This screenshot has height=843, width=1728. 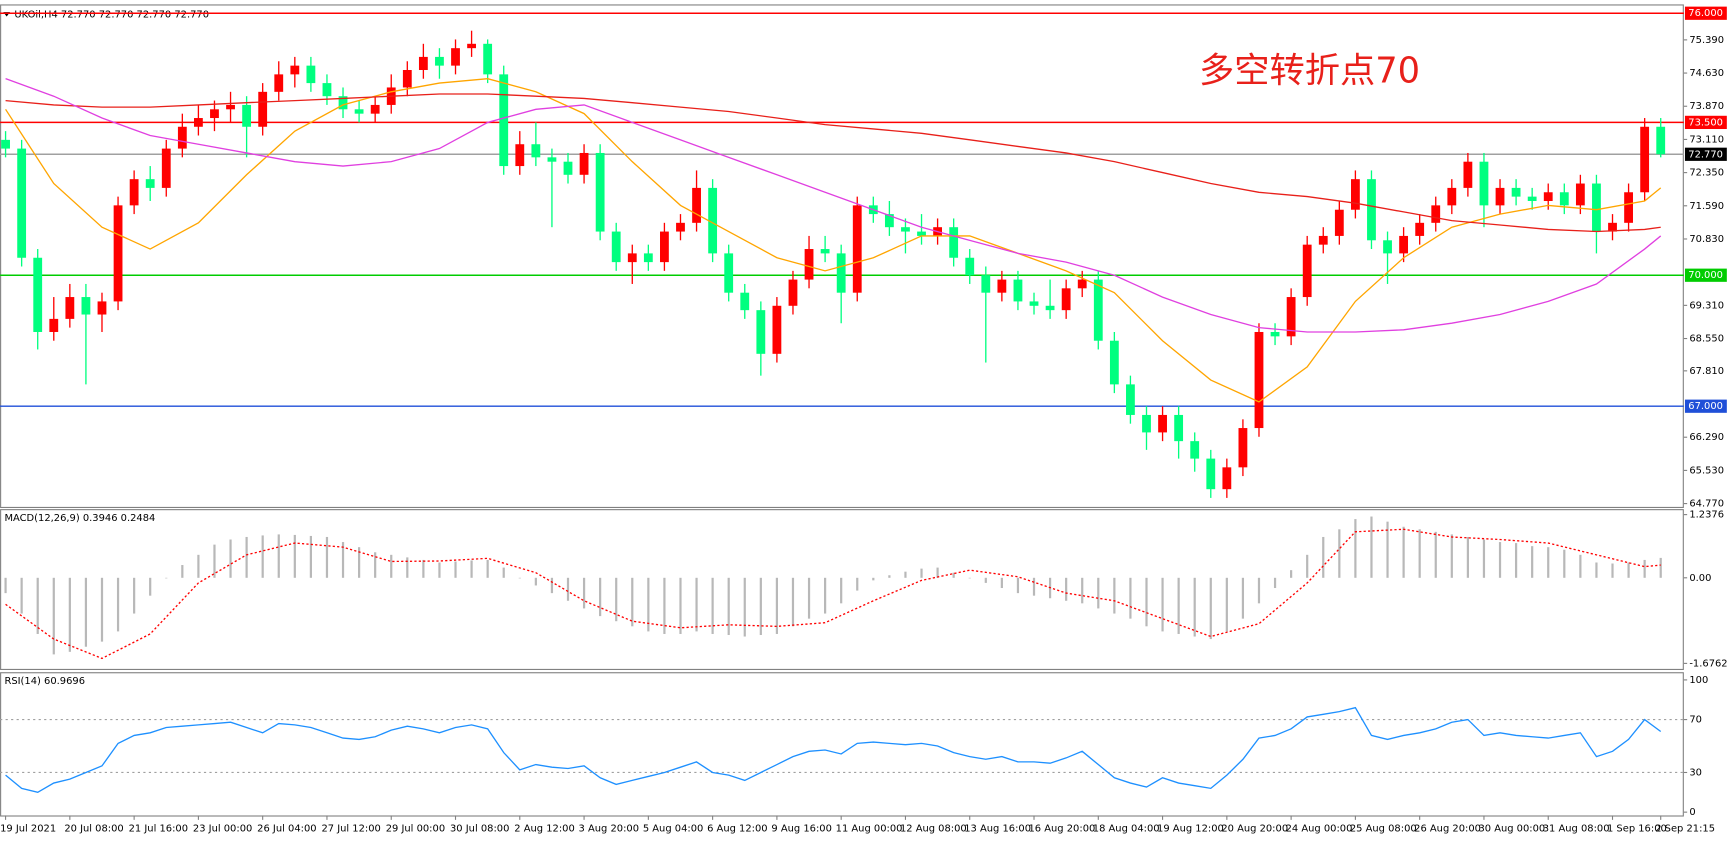 I want to click on y-tick-label: 68.550, so click(x=1706, y=339).